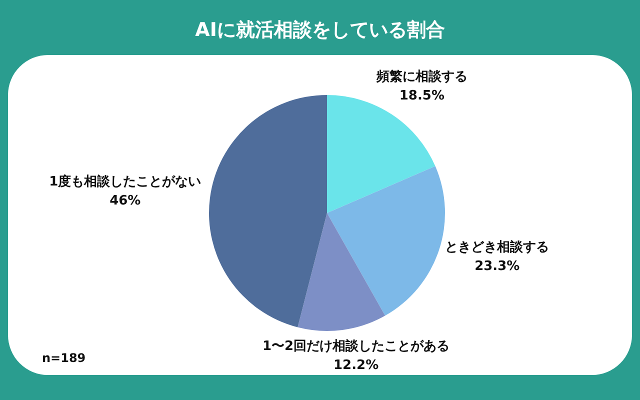  Describe the element at coordinates (422, 96) in the screenshot. I see `data-label: 18.5%` at that location.